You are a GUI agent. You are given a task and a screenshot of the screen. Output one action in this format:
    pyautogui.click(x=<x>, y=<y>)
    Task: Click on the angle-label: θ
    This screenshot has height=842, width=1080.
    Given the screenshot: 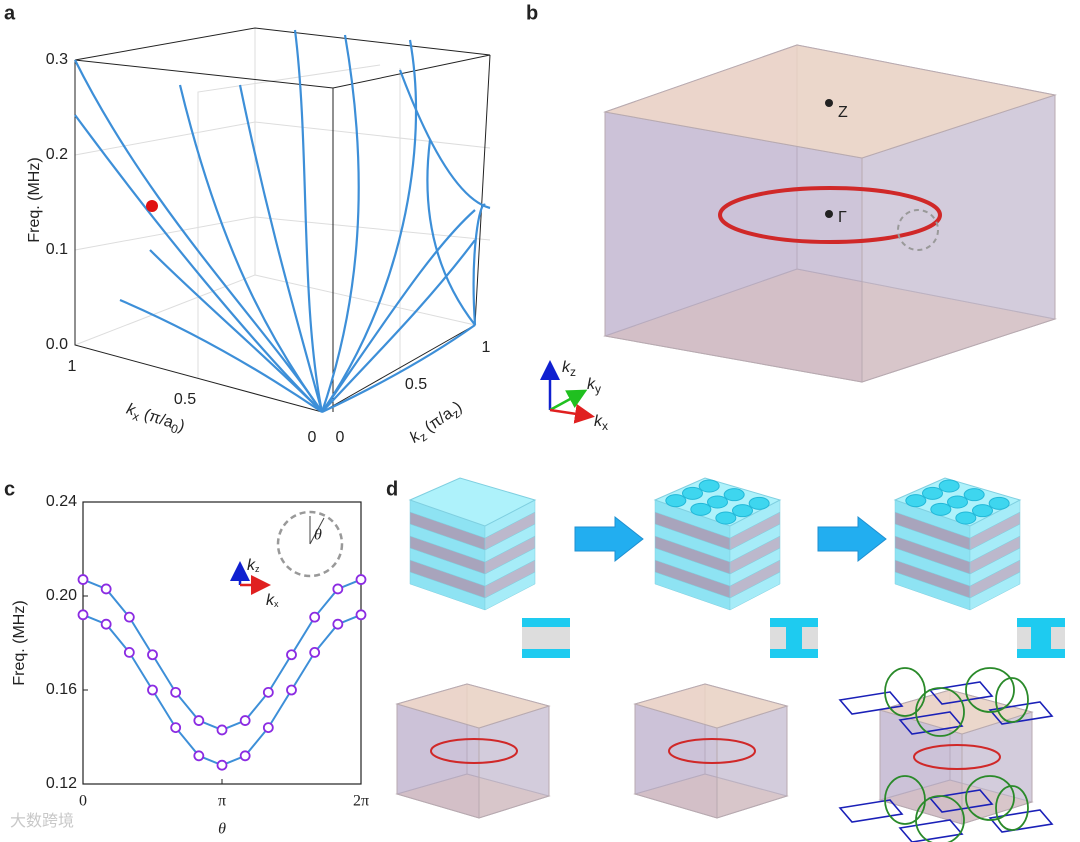 What is the action you would take?
    pyautogui.click(x=318, y=535)
    